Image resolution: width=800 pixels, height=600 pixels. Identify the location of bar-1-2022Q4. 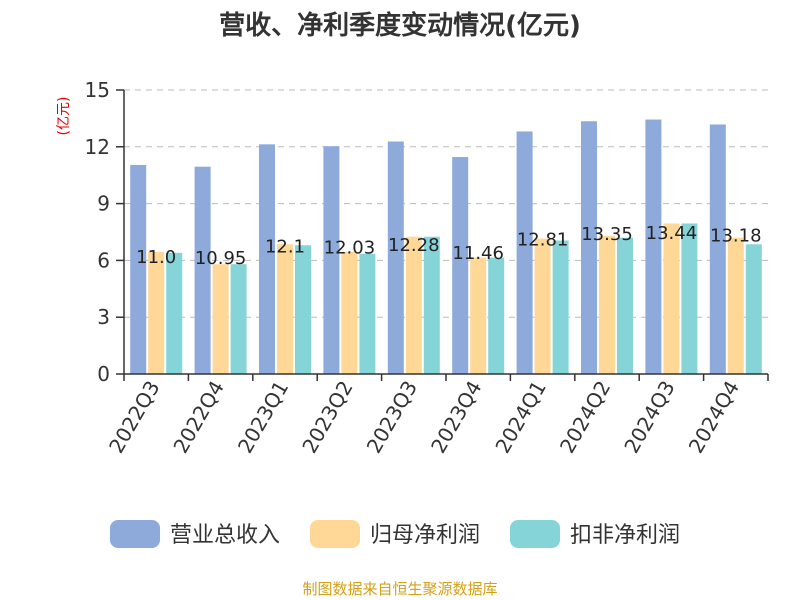
(202, 270).